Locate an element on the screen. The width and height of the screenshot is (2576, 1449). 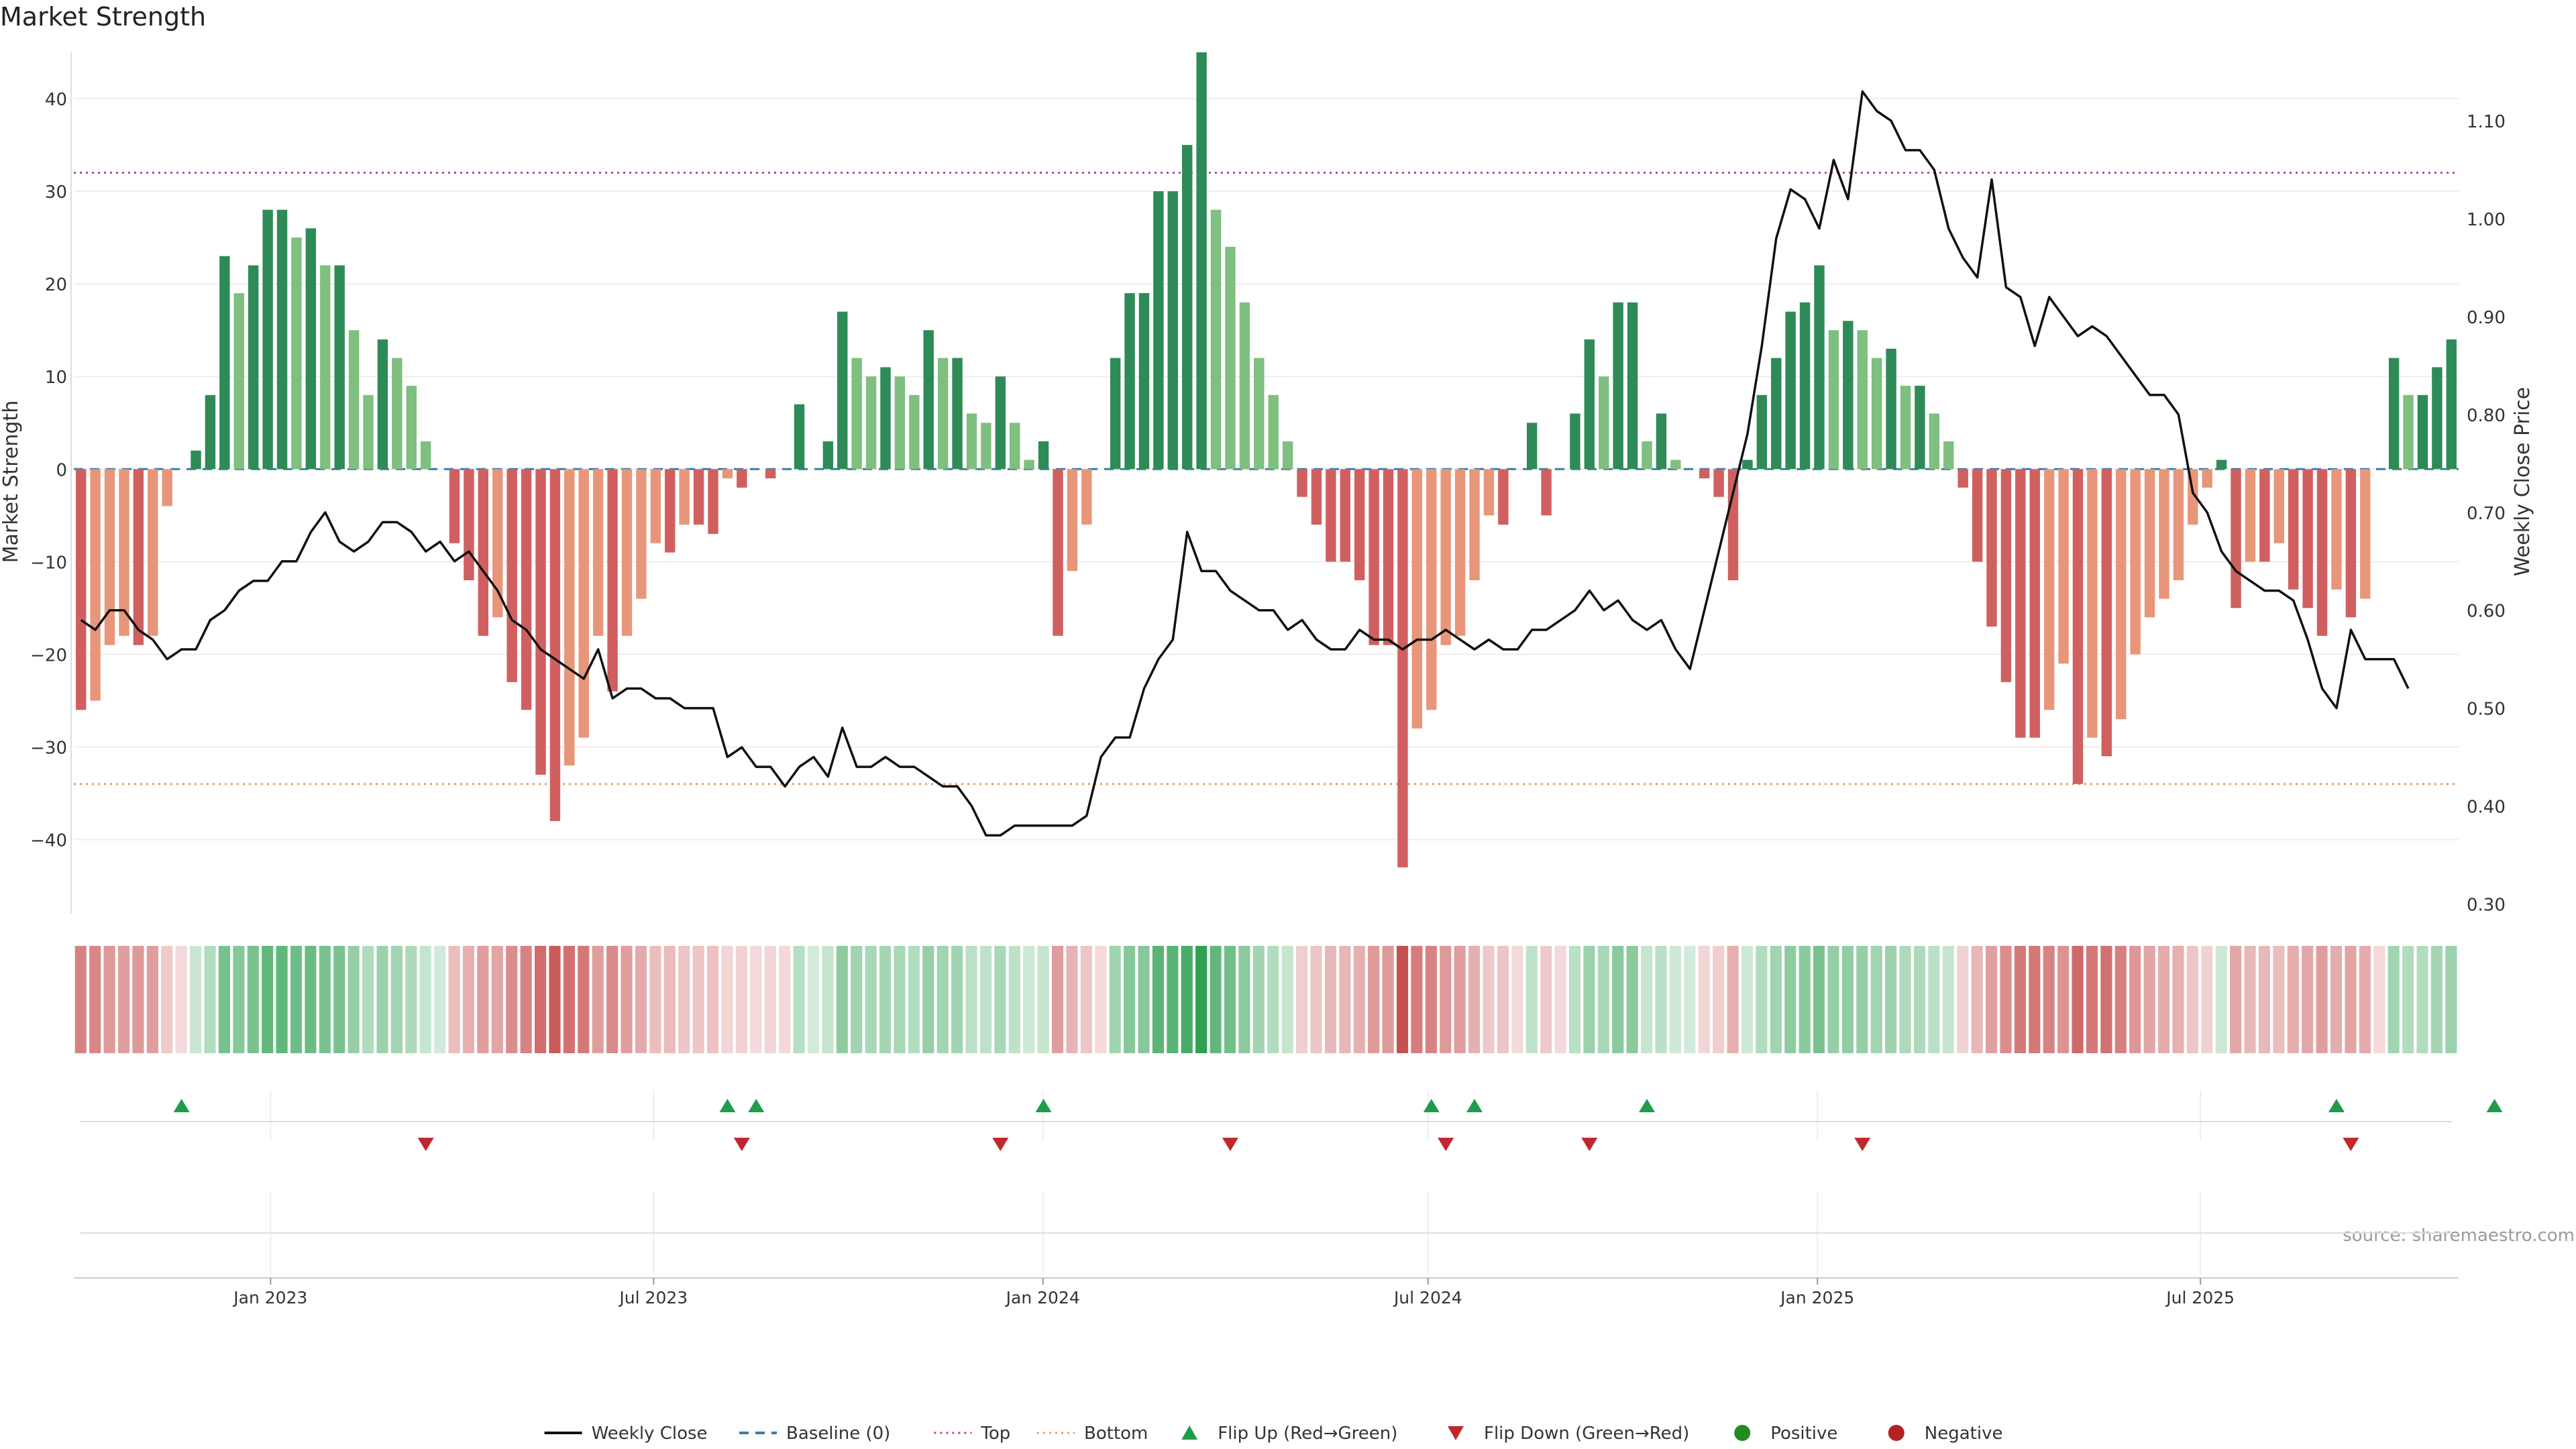
legend-label: Positive is located at coordinates (1803, 1434).